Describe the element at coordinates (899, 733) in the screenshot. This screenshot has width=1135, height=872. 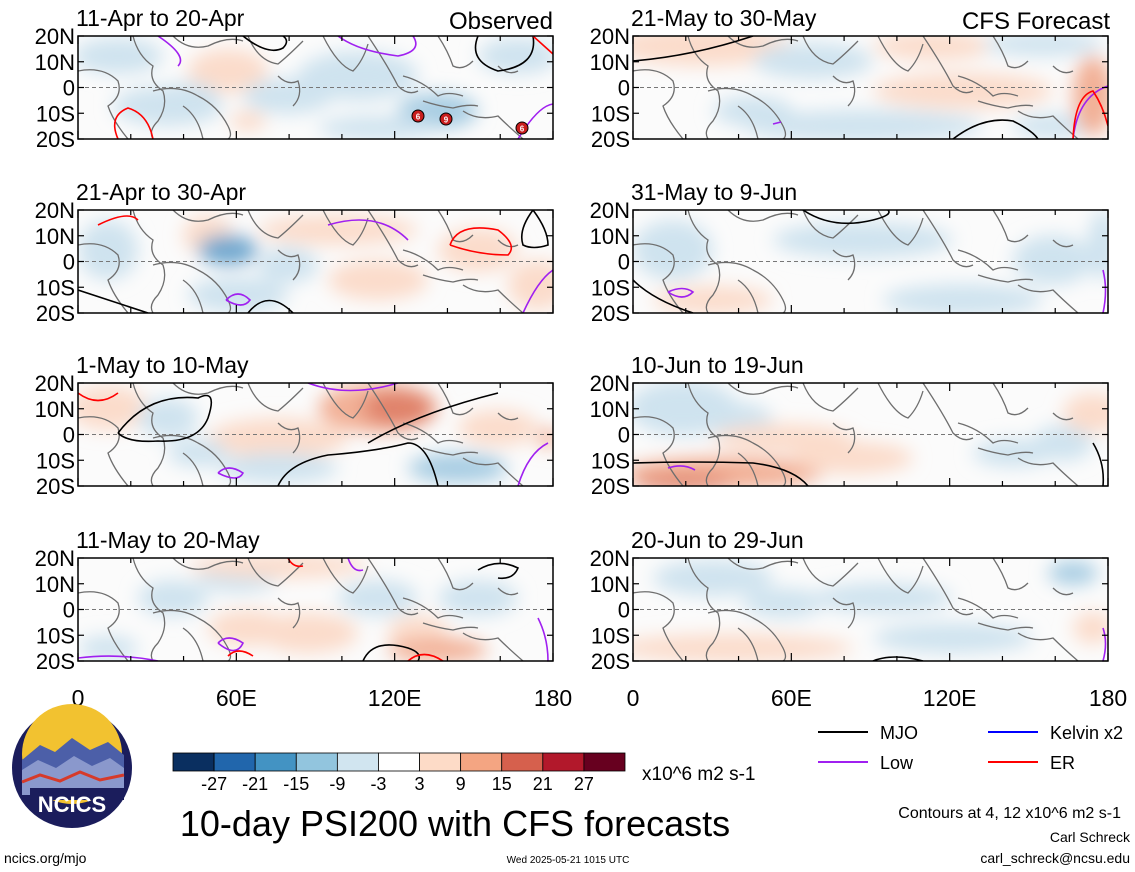
I see `legend-label: MJO` at that location.